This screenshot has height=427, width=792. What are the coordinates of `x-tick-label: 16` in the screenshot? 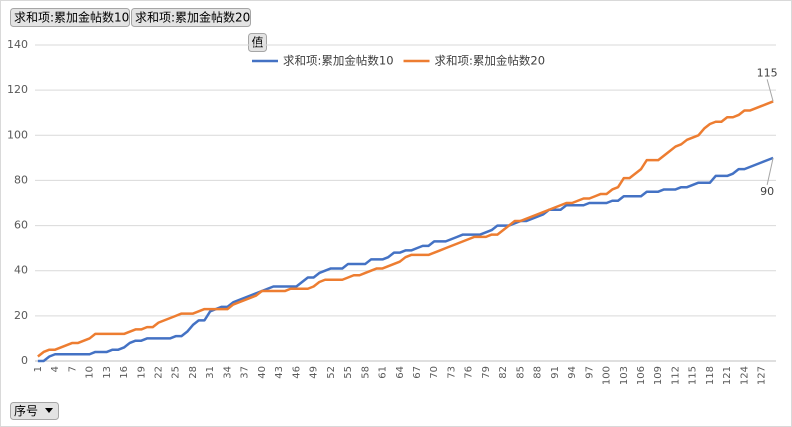 It's located at (124, 372).